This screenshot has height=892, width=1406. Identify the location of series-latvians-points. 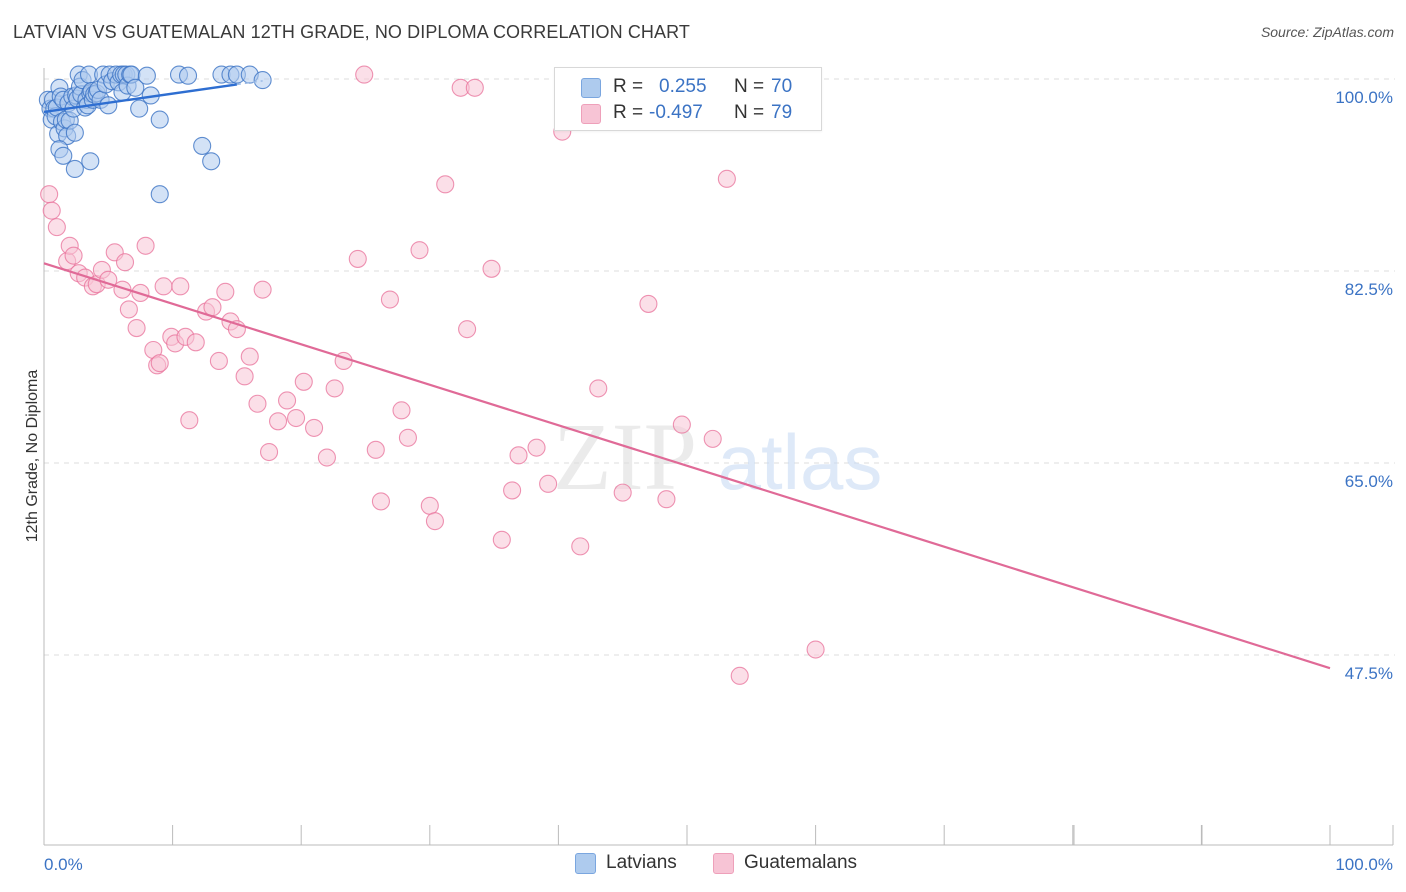
(155, 134).